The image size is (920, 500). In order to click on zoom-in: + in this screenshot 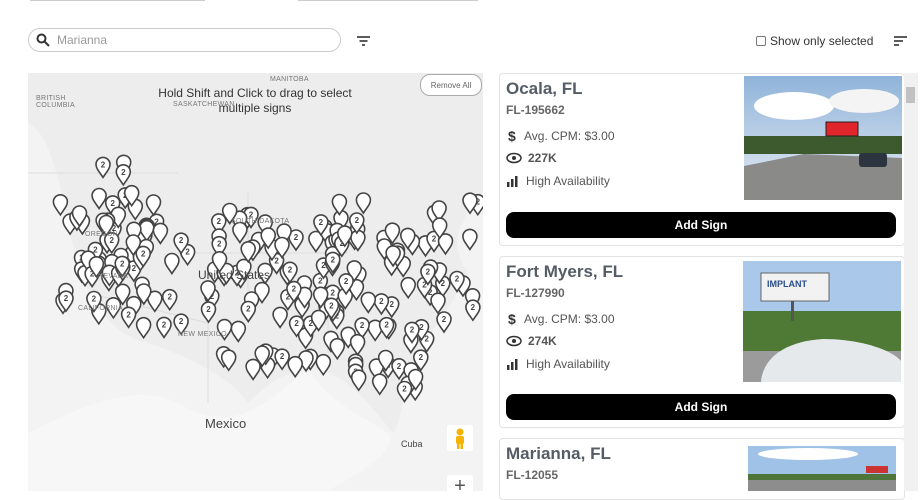, I will do `click(460, 483)`.